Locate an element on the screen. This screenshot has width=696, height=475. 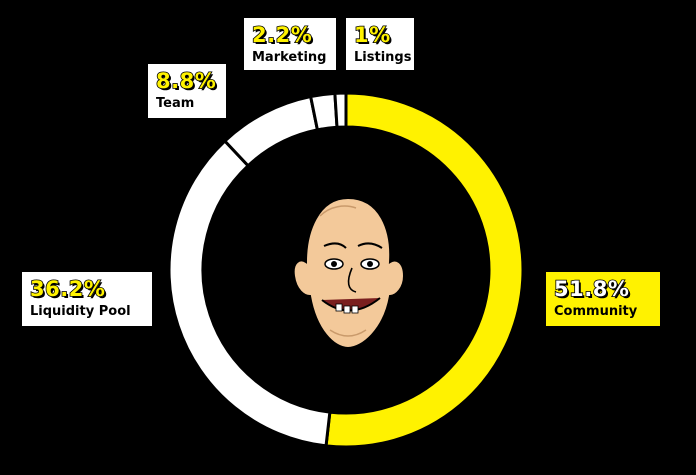
slice-label-listings: Listings is located at coordinates (383, 57).